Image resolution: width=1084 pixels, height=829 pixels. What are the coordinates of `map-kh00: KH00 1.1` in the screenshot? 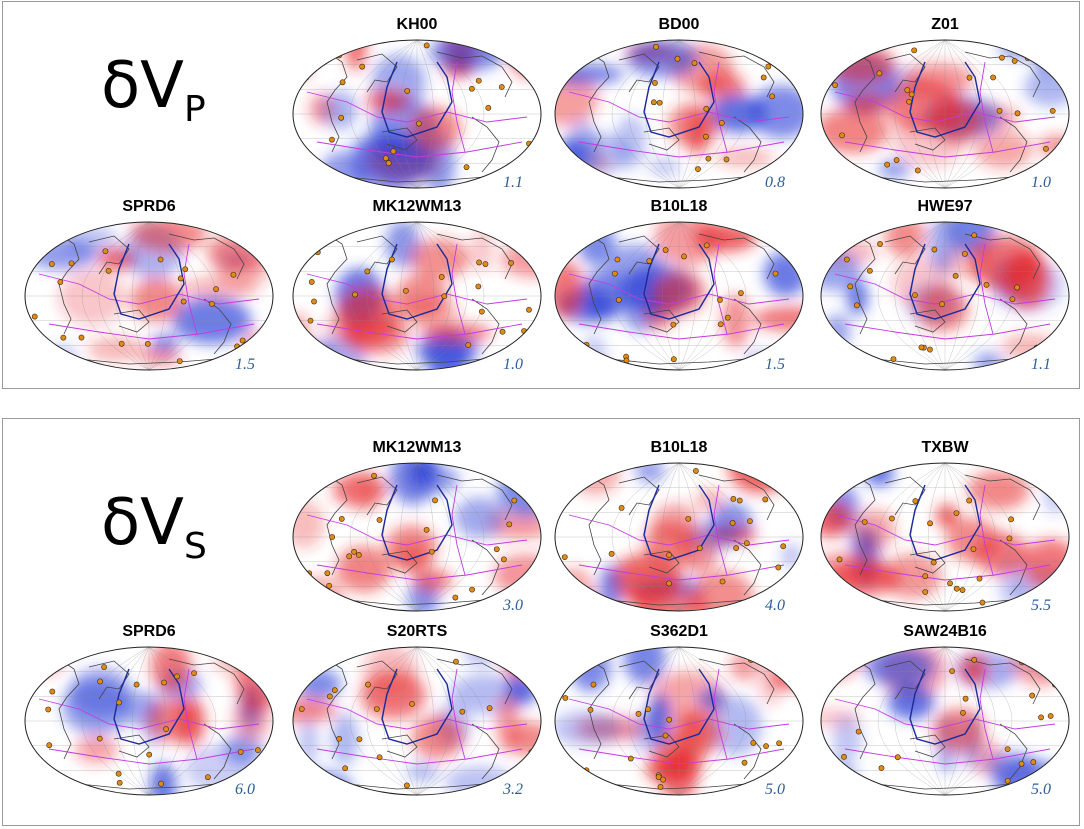 It's located at (417, 106).